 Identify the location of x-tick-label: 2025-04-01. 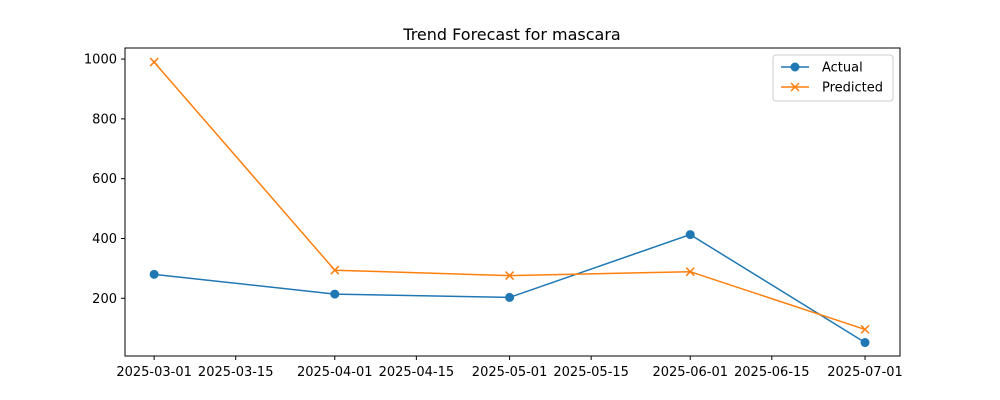
(335, 372).